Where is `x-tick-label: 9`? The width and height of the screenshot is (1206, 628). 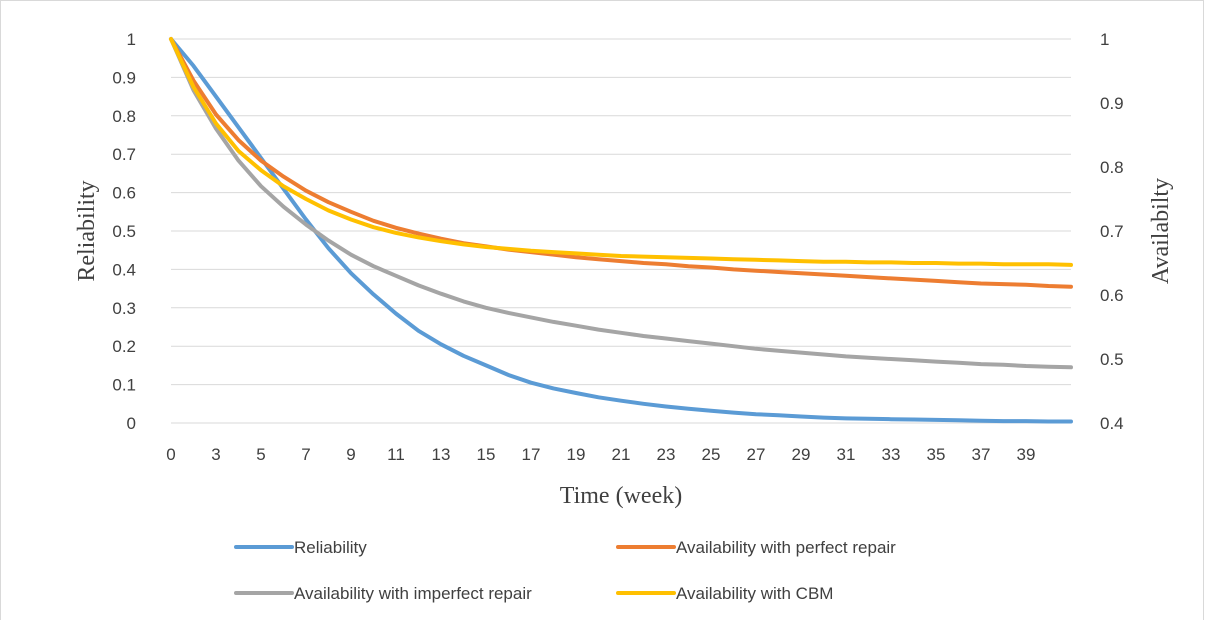 x-tick-label: 9 is located at coordinates (350, 454).